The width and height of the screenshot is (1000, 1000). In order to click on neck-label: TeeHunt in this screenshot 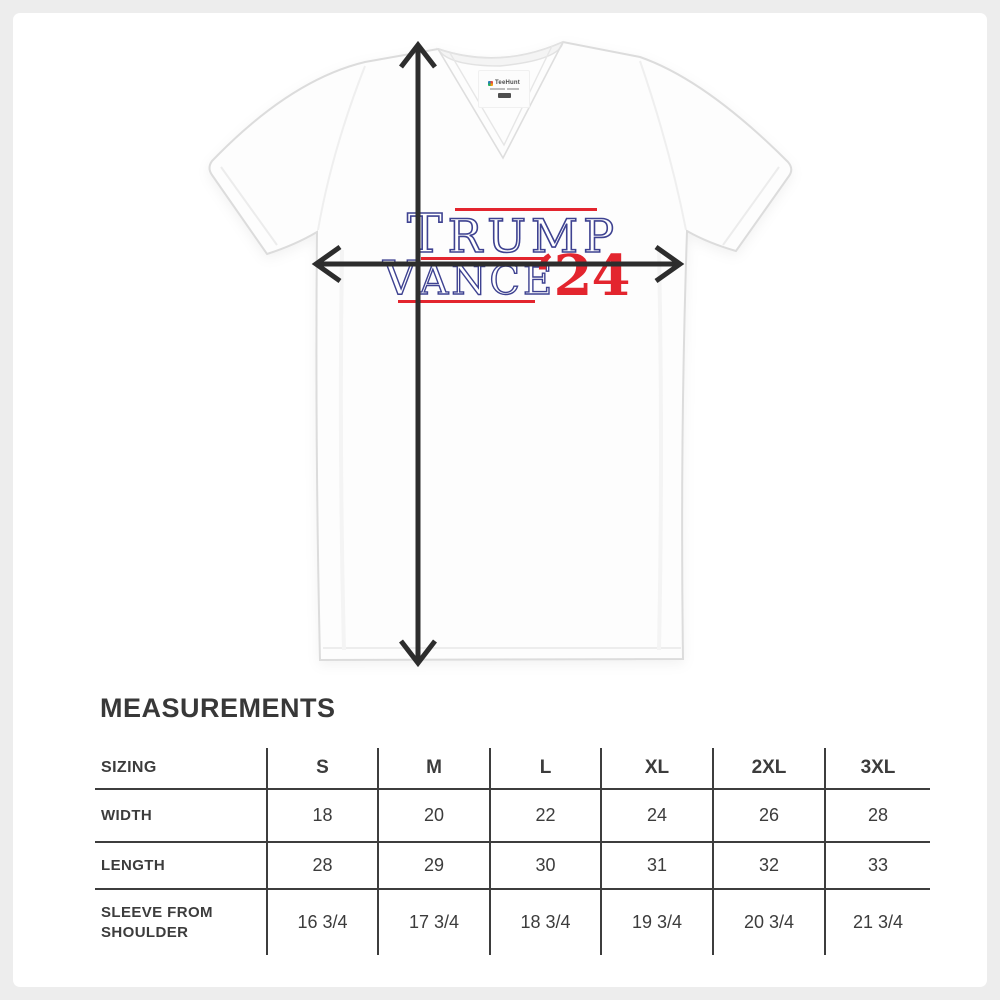, I will do `click(504, 89)`.